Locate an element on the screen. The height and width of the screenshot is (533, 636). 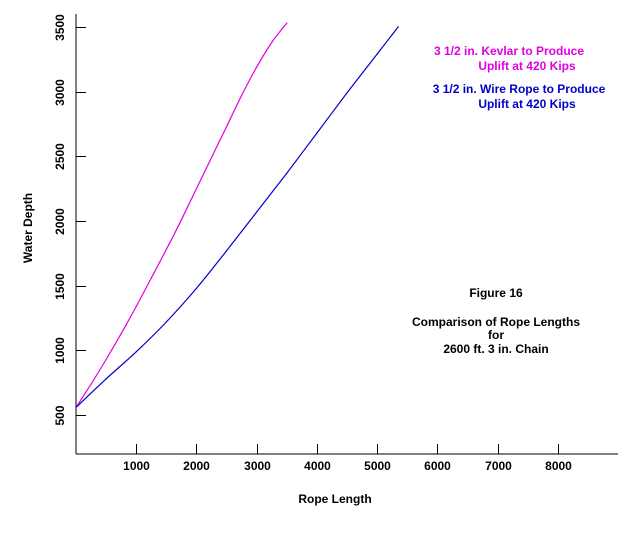
x-tick-label: 8000 is located at coordinates (558, 466).